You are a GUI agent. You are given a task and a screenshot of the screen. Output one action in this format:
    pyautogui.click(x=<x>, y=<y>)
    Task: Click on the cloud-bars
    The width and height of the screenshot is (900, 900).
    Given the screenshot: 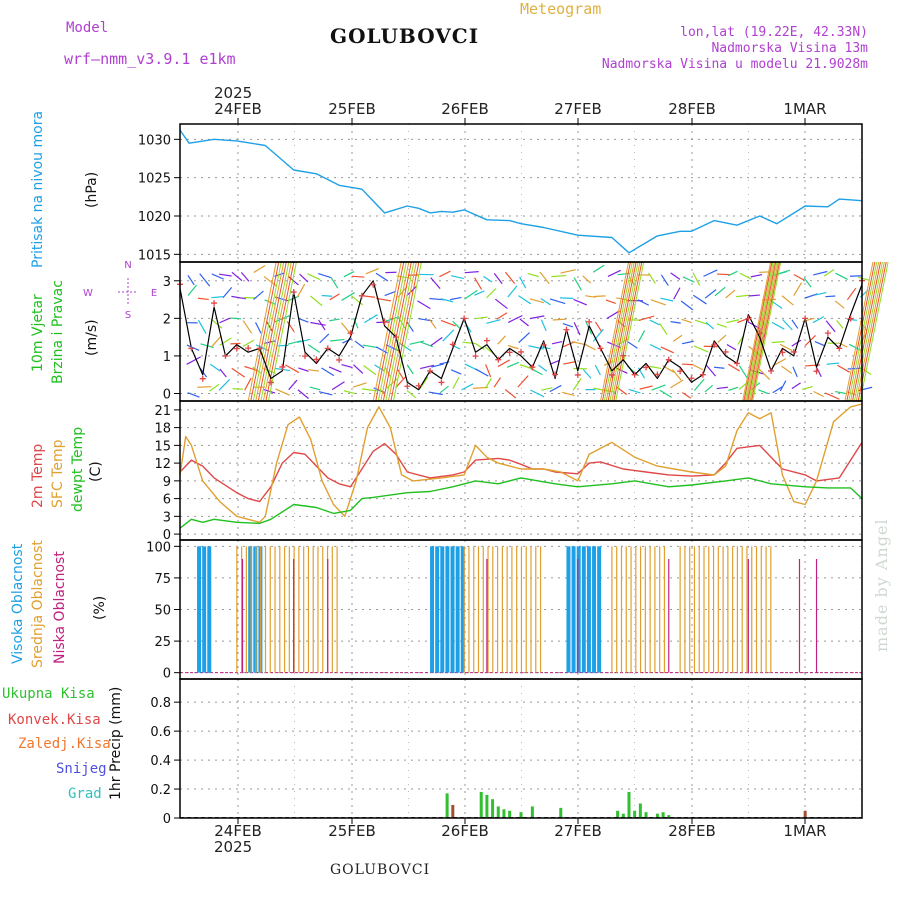 What is the action you would take?
    pyautogui.click(x=521, y=610)
    